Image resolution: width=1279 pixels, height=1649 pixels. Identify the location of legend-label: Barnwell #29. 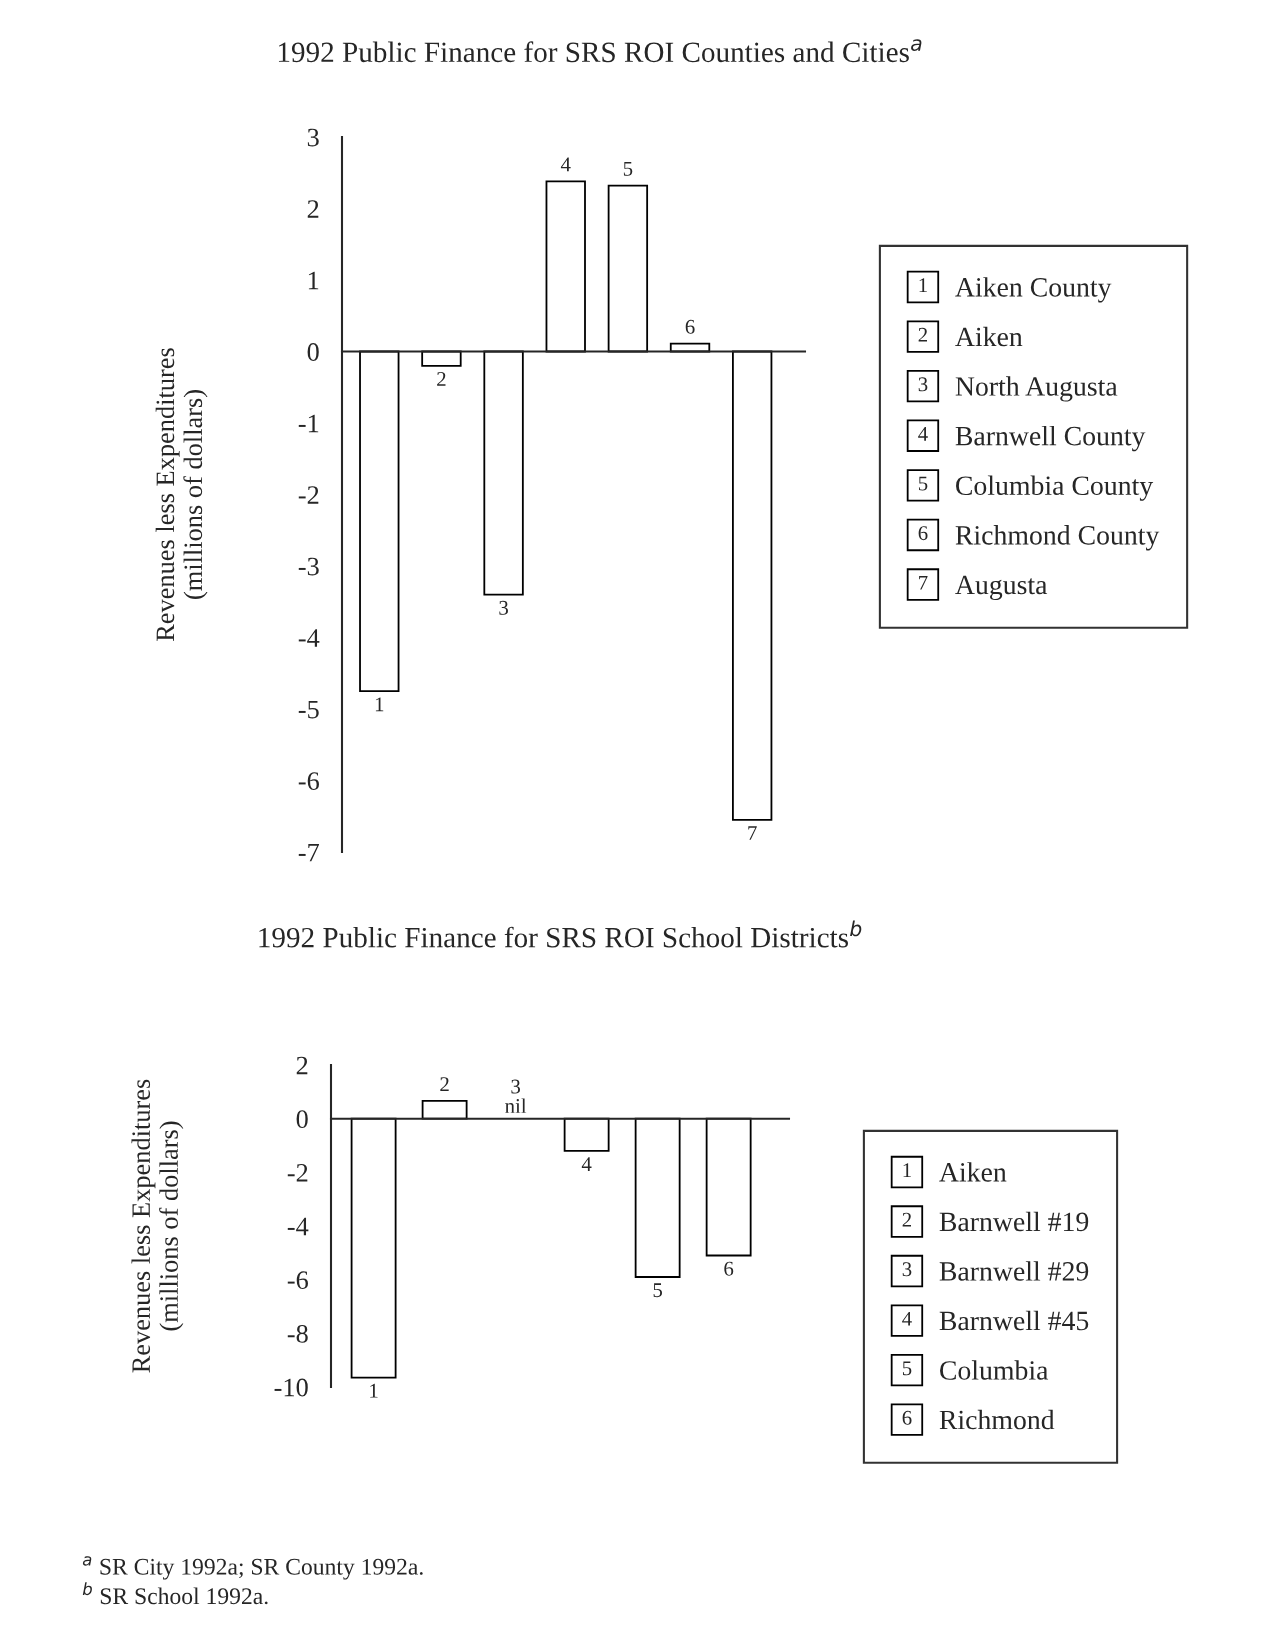
(1014, 1271).